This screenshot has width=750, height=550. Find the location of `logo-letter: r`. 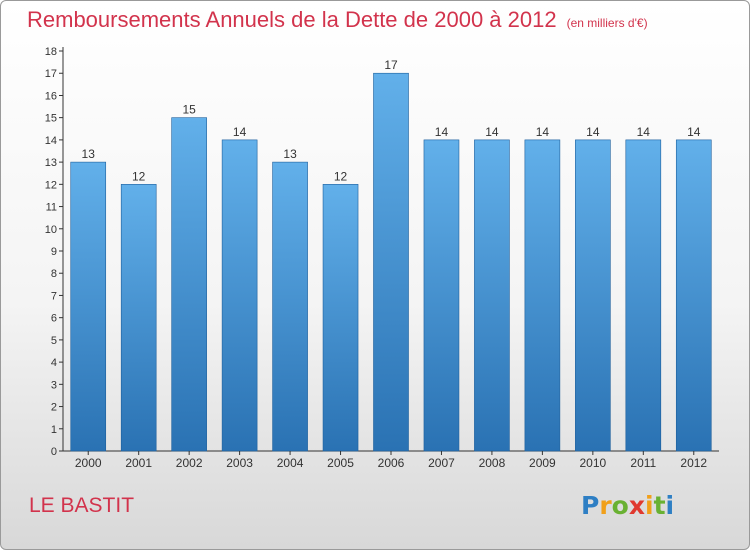

logo-letter: r is located at coordinates (605, 505).